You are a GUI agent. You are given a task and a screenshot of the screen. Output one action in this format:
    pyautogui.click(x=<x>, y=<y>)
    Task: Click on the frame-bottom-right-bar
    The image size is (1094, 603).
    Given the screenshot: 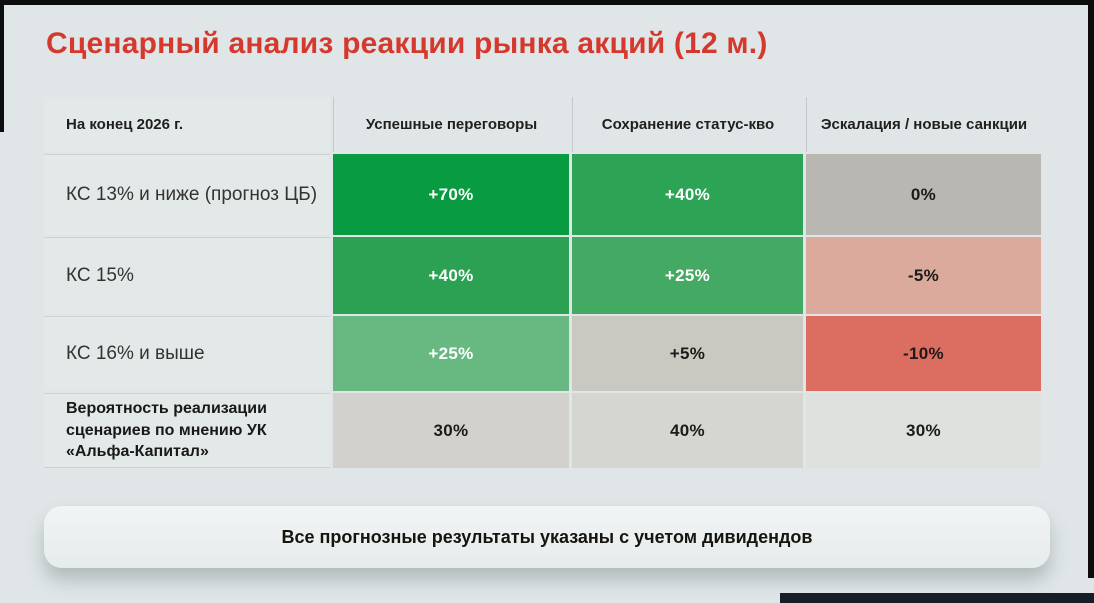 What is the action you would take?
    pyautogui.click(x=937, y=598)
    